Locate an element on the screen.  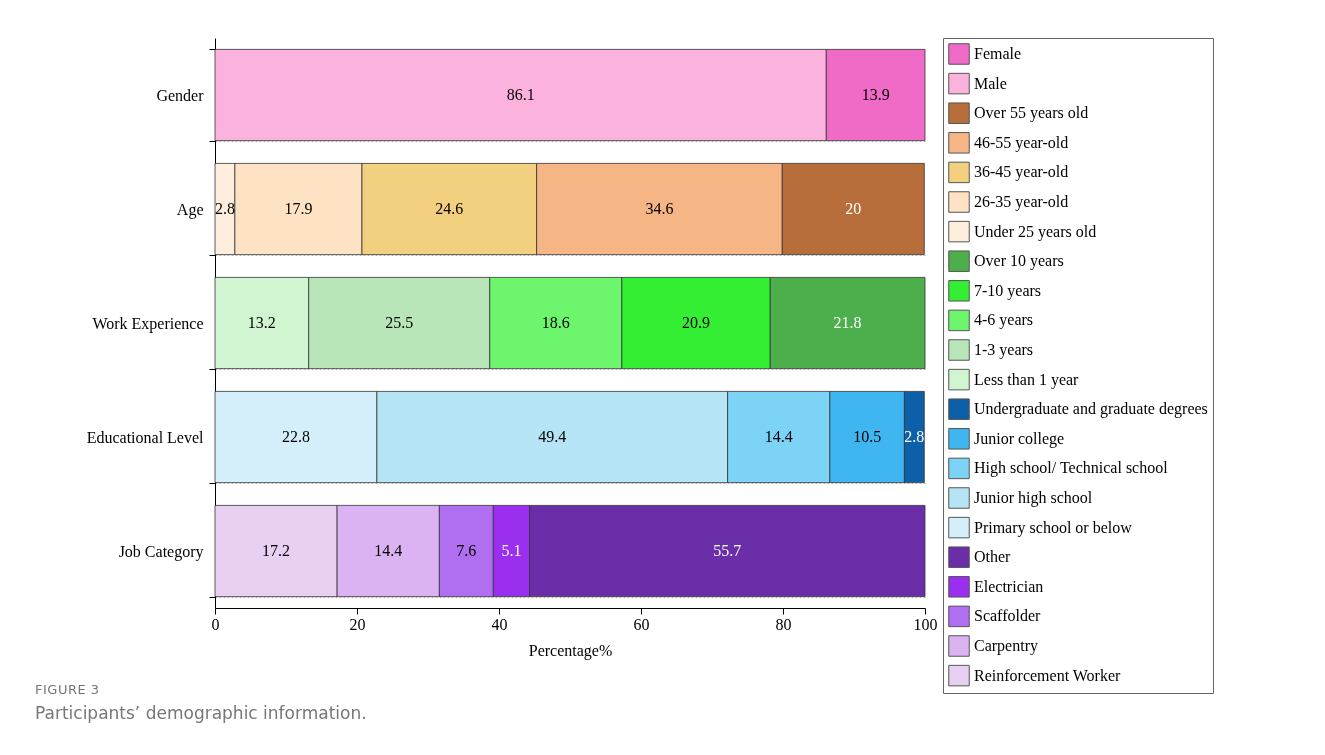
legend-label: Female is located at coordinates (998, 53).